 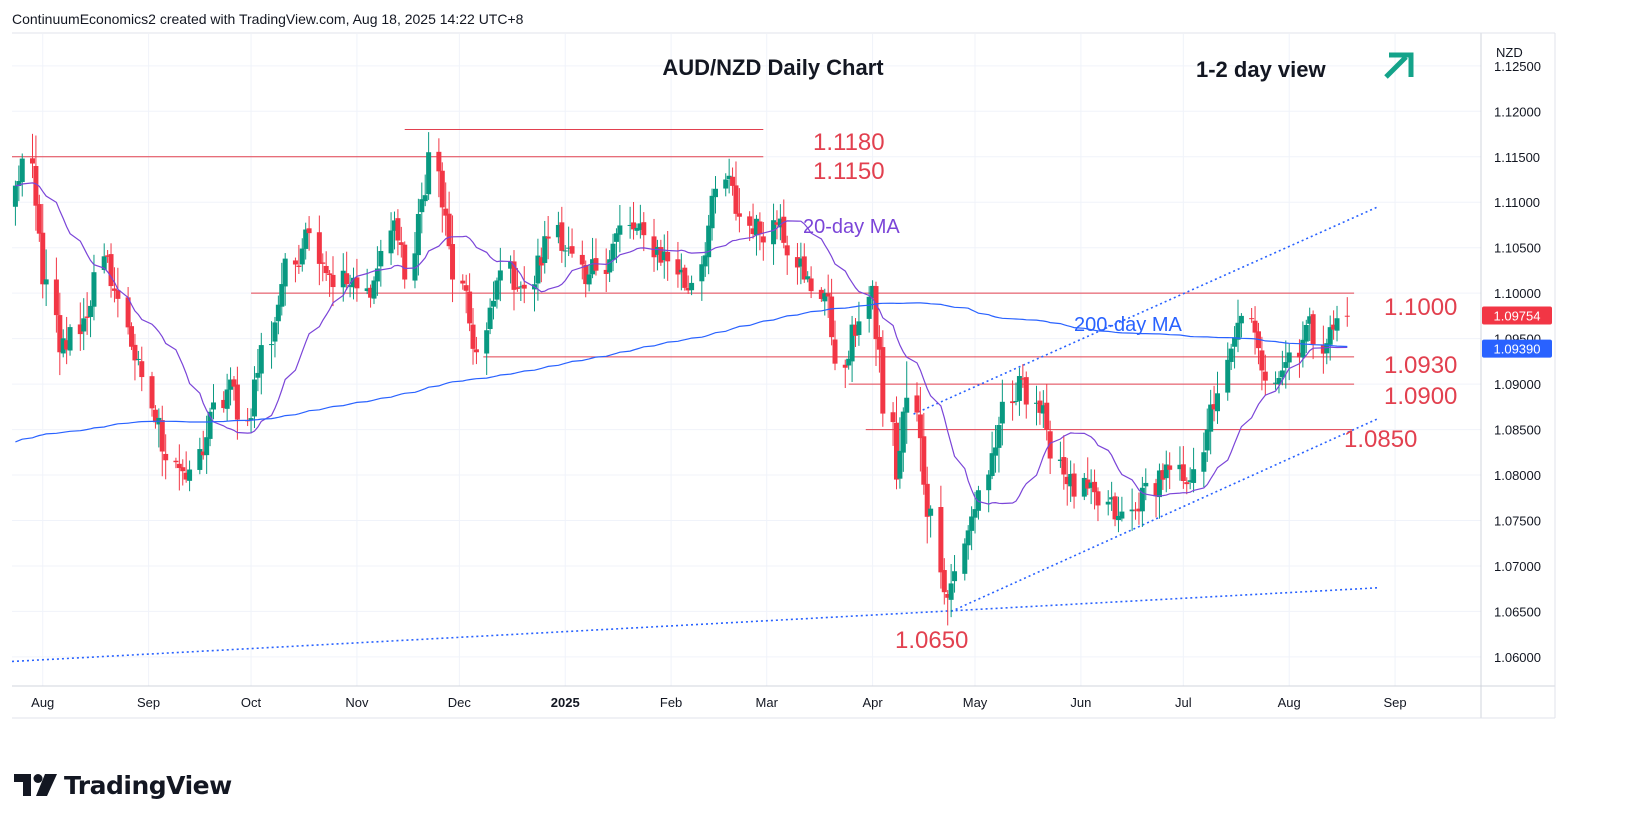 What do you see at coordinates (1261, 69) in the screenshot?
I see `chart-subtitle: 1-2 day view` at bounding box center [1261, 69].